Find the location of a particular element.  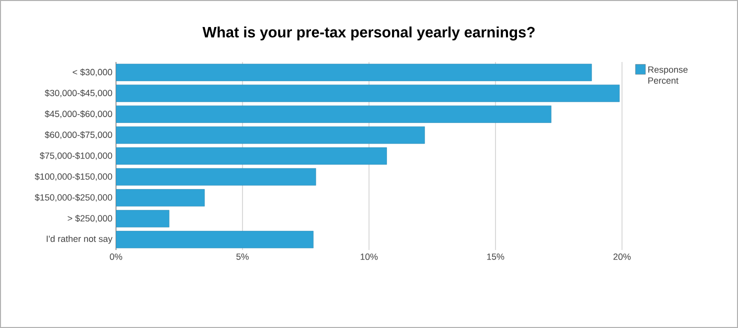

y-tick-label: $60,000-$75,000 is located at coordinates (78, 135).